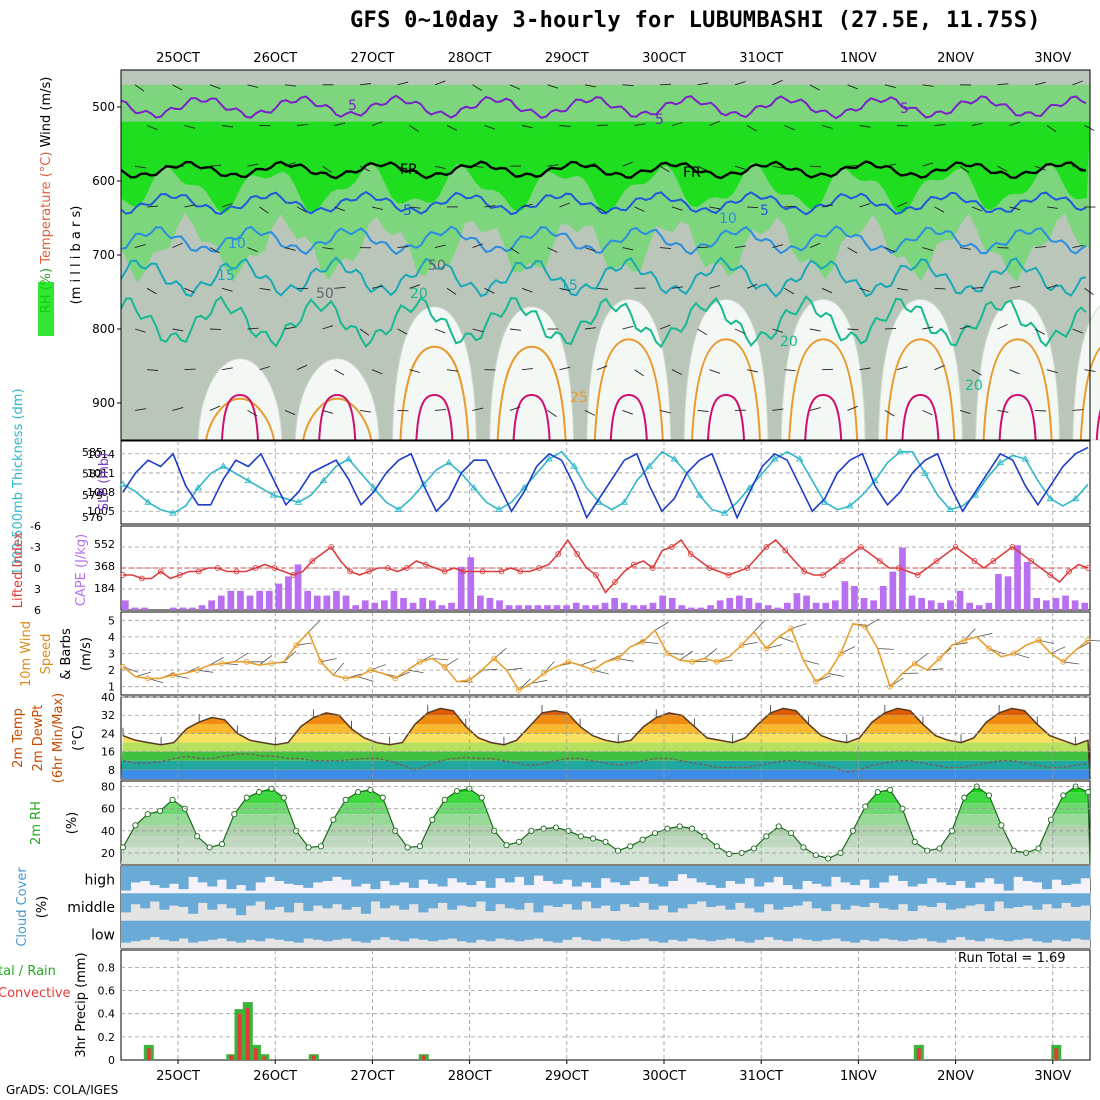 This screenshot has height=1100, width=1100. Describe the element at coordinates (107, 1037) in the screenshot. I see `precip-tick-label: 0.2` at that location.